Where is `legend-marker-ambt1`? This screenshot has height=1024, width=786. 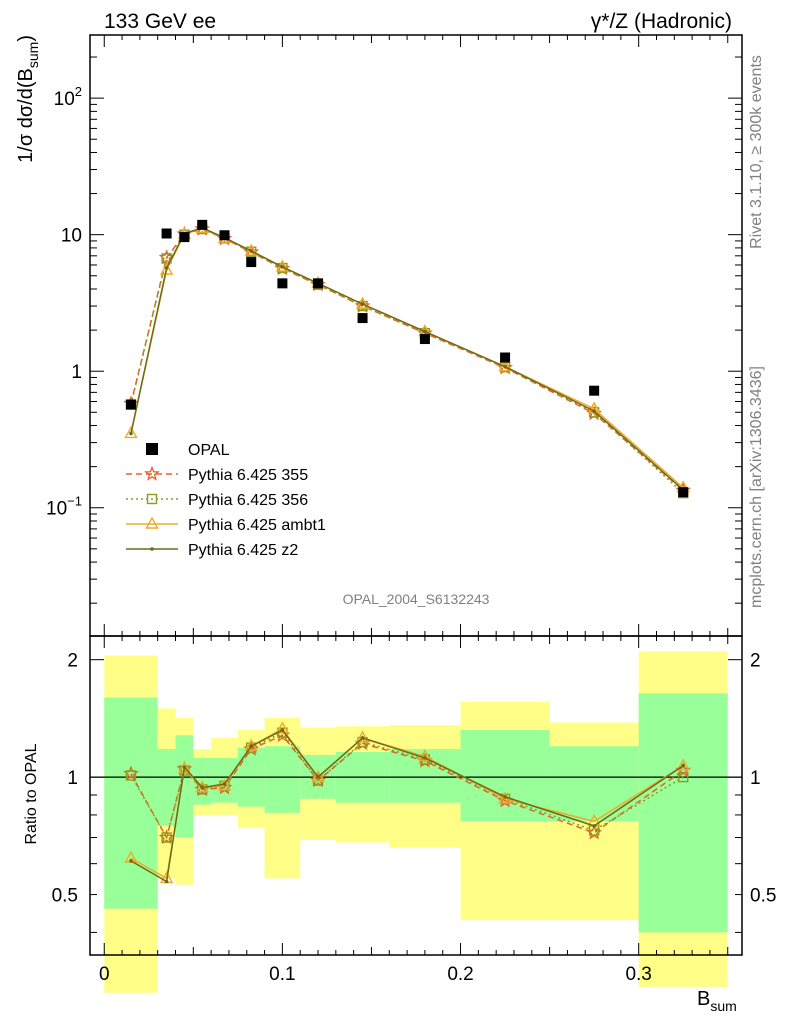
legend-marker-ambt1 is located at coordinates (152, 522).